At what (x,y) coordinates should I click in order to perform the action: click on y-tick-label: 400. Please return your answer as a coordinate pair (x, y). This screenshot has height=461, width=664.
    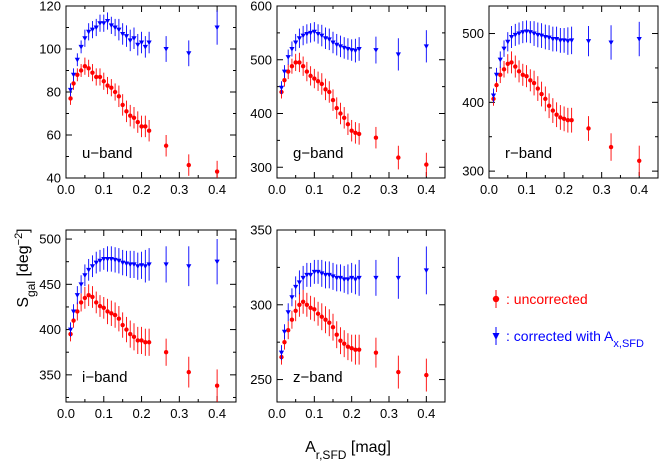
    Looking at the image, I should click on (50, 329).